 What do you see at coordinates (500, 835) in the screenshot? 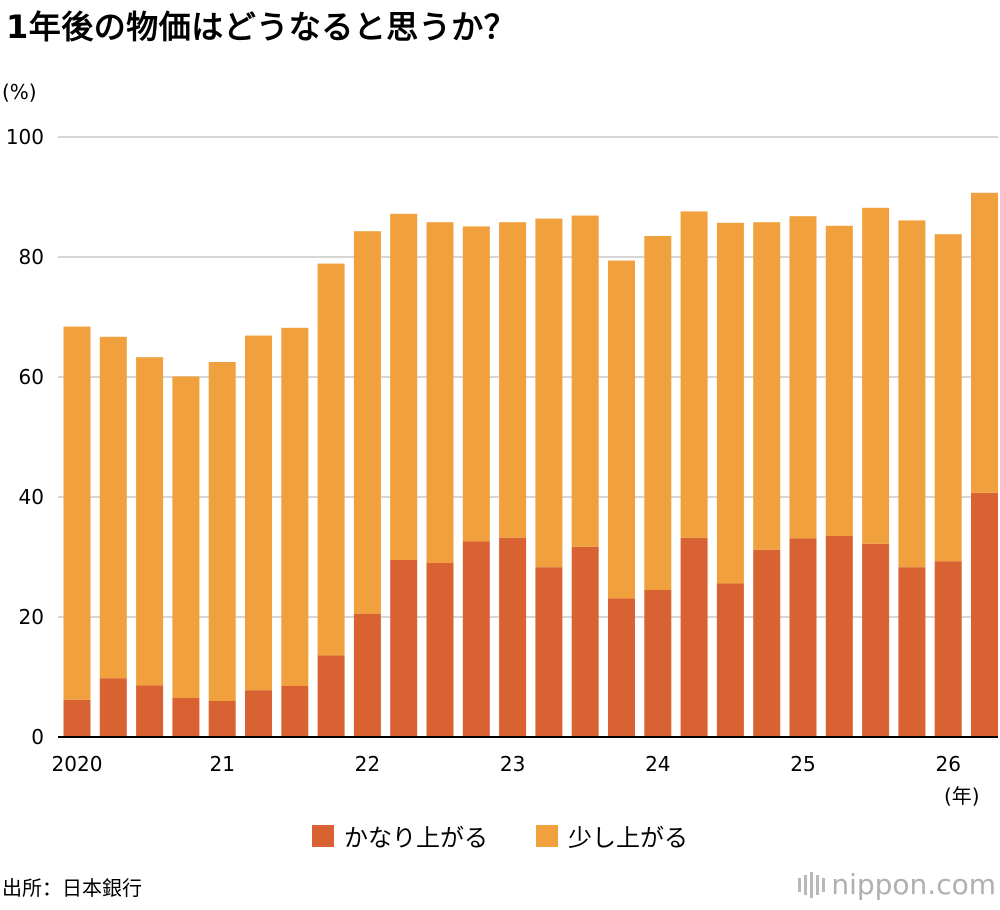
I see `legend: かなり上がる 少し上がる` at bounding box center [500, 835].